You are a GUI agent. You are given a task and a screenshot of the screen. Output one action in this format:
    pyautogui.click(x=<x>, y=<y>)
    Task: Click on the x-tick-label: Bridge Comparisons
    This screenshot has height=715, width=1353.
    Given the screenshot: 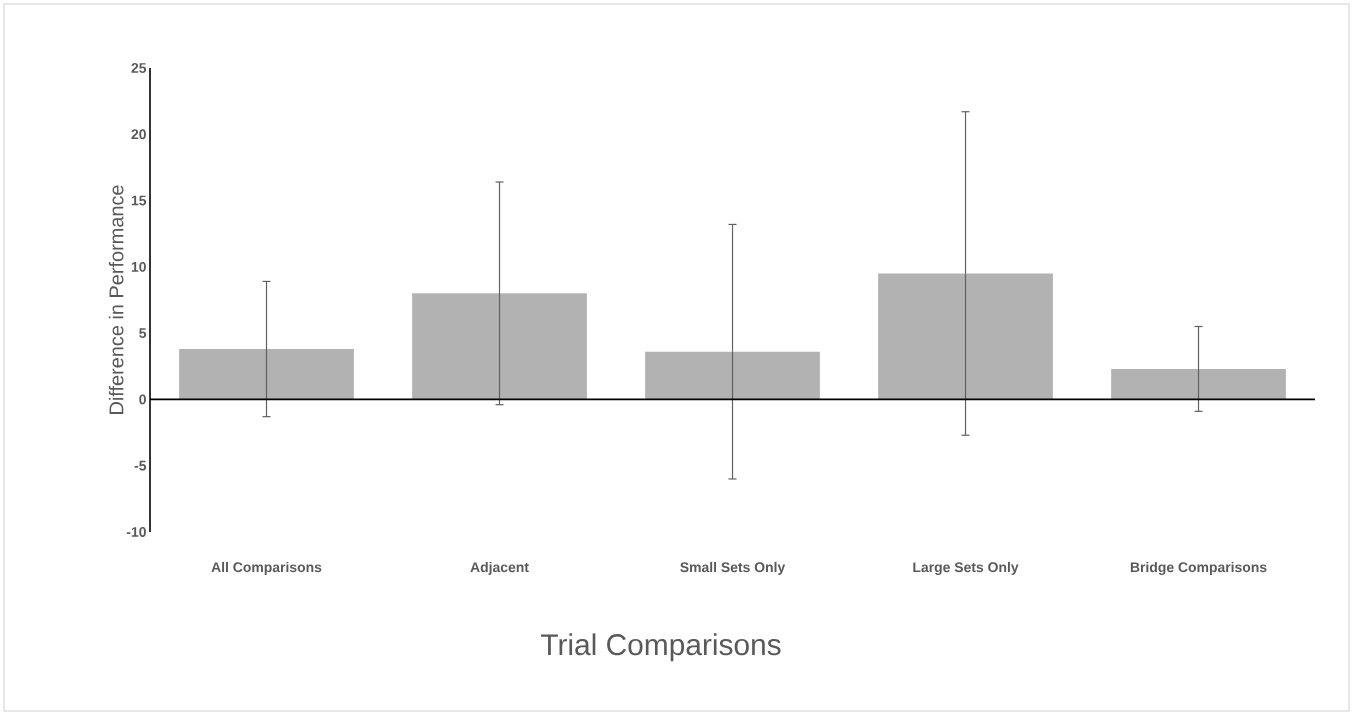 What is the action you would take?
    pyautogui.click(x=1198, y=568)
    